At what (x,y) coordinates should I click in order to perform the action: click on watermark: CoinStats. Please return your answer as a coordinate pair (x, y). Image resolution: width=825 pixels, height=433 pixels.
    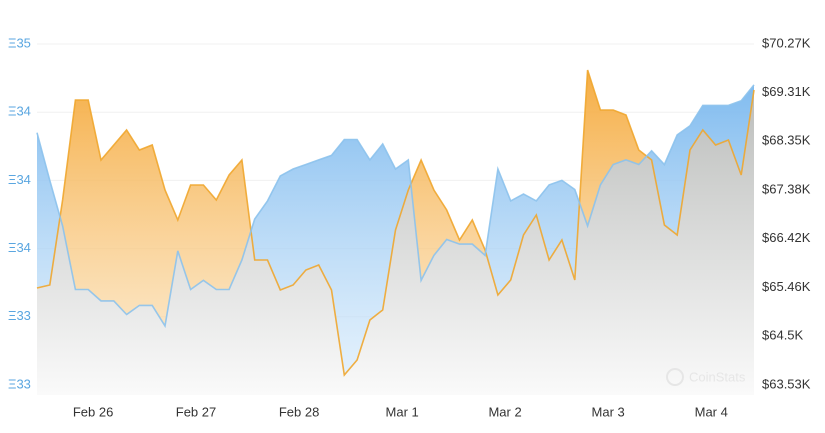
    Looking at the image, I should click on (717, 376).